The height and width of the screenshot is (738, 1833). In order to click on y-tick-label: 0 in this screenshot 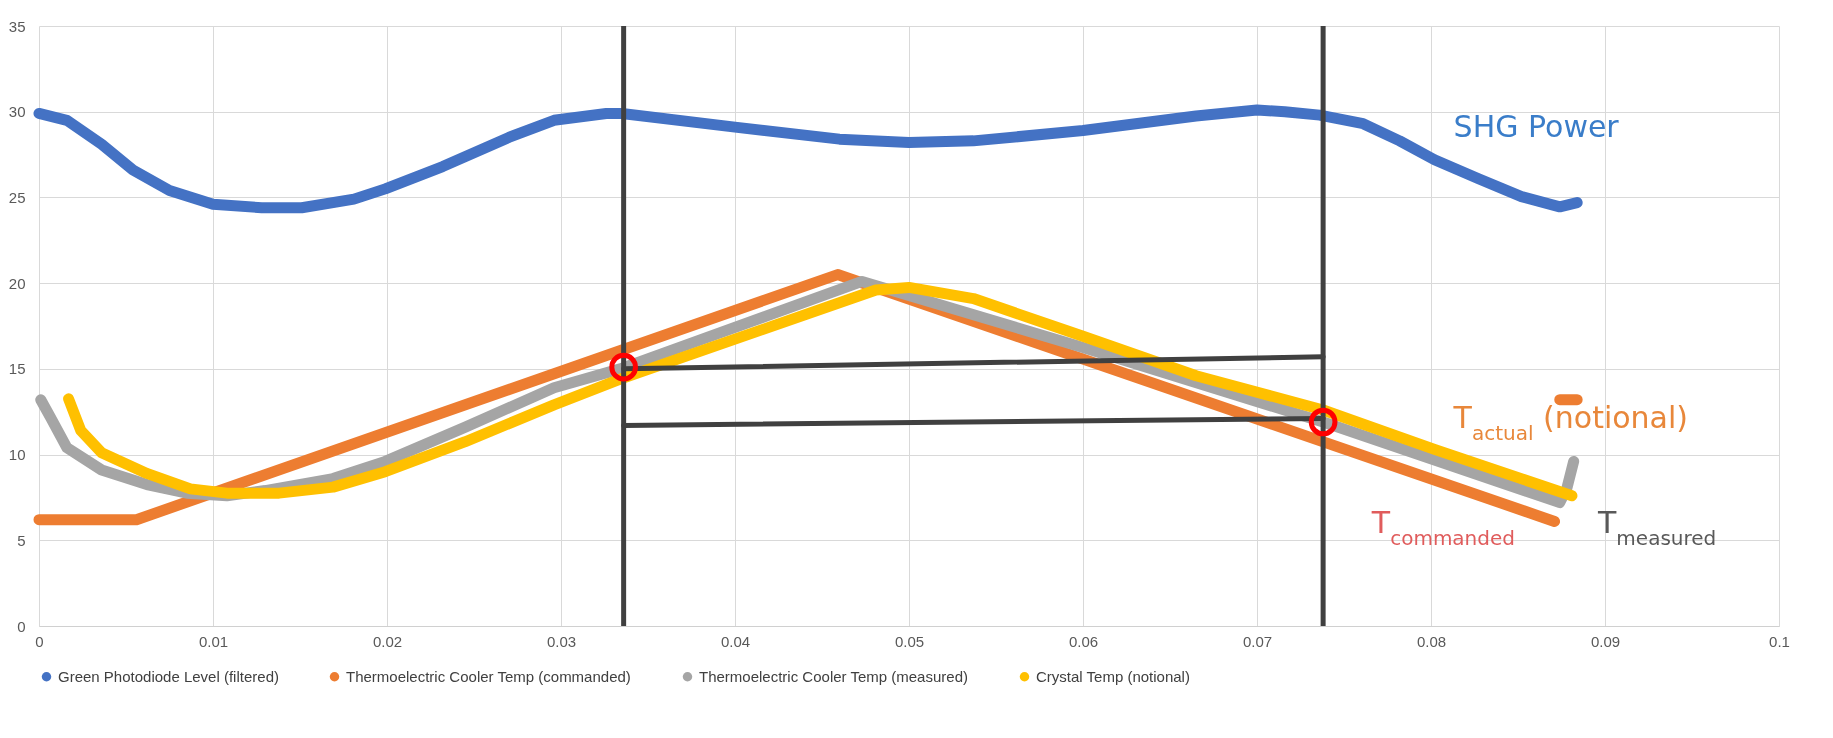, I will do `click(21, 626)`.